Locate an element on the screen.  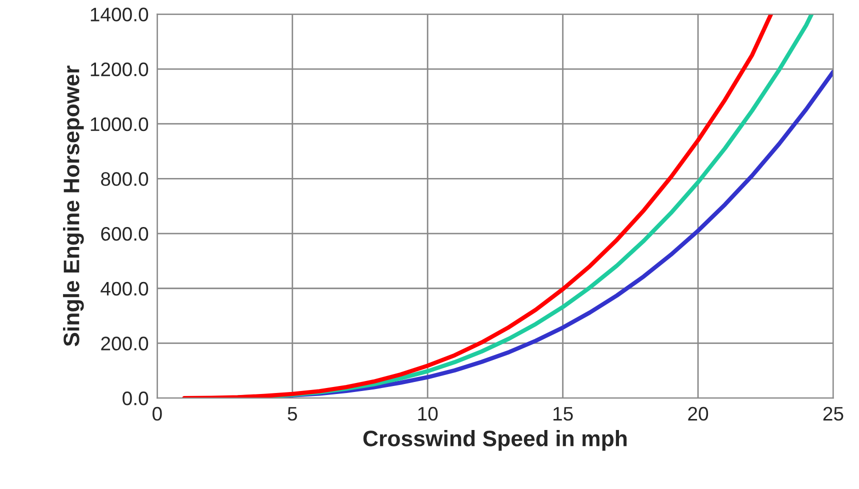
y-tick-label: 0.0 is located at coordinates (135, 399).